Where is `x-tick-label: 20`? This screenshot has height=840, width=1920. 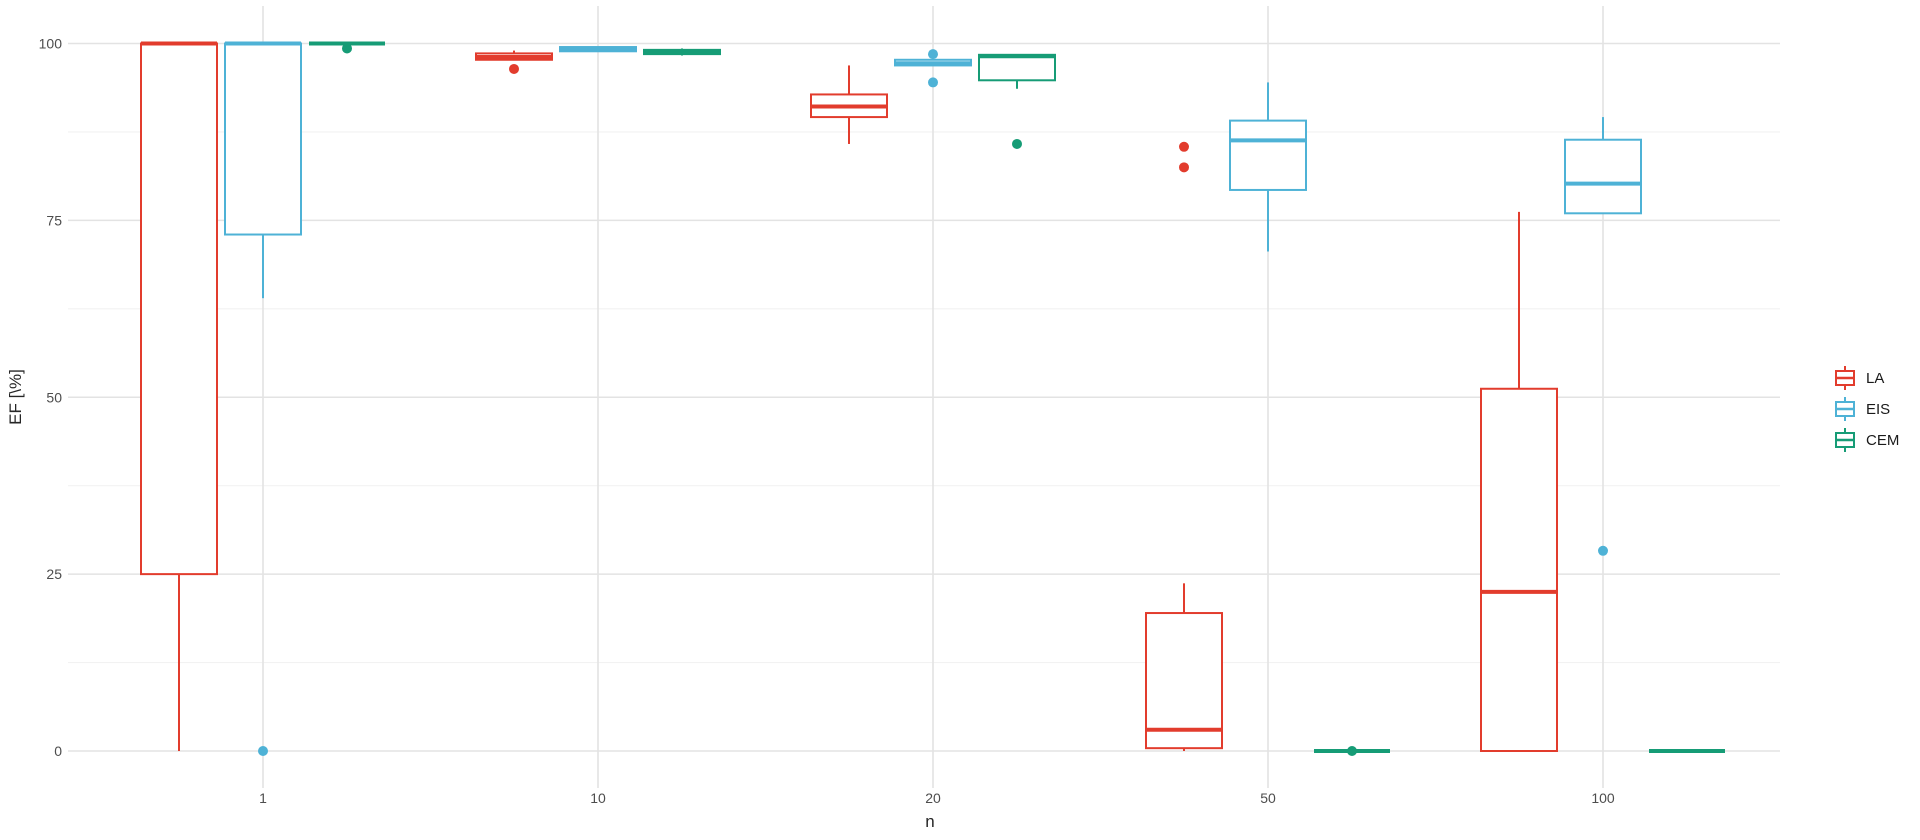
x-tick-label: 20 is located at coordinates (933, 798).